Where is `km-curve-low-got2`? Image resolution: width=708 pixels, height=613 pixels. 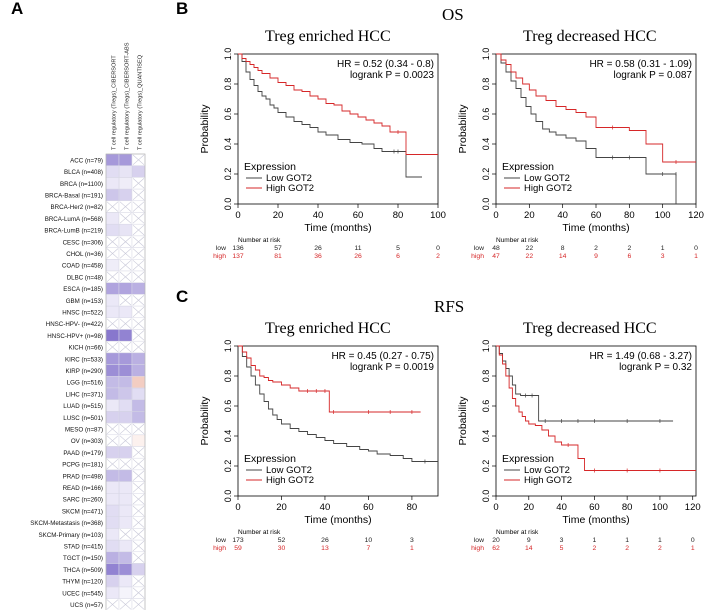 km-curve-low-got2 is located at coordinates (330, 115).